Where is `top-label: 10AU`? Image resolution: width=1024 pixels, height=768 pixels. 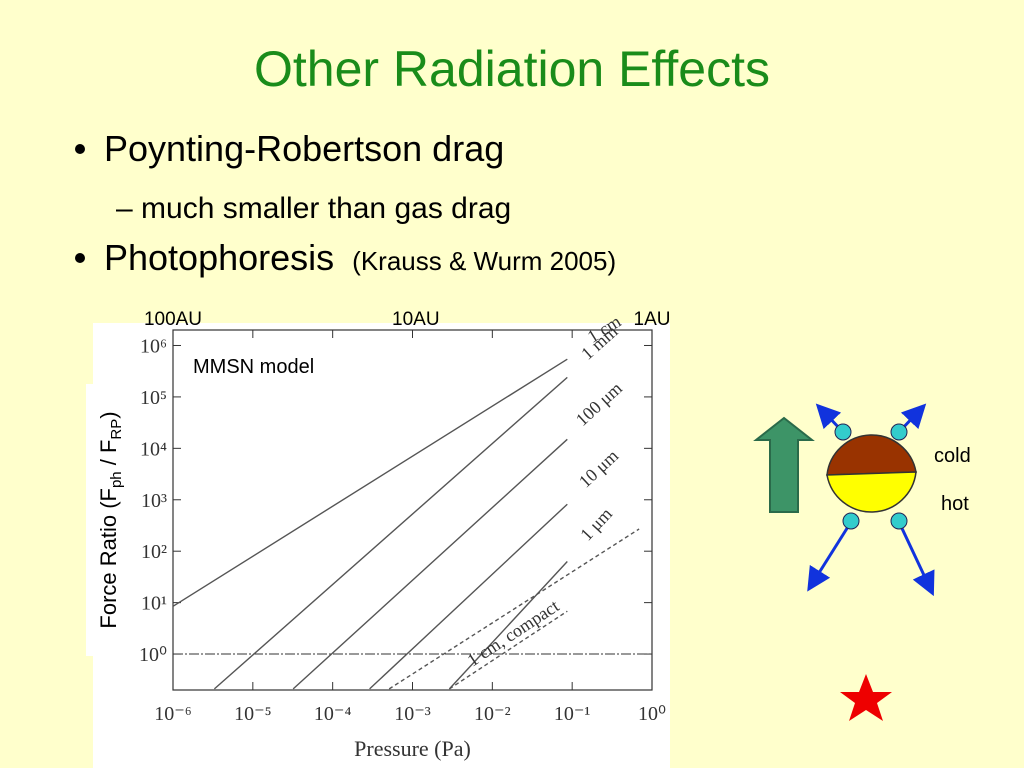
top-label: 10AU is located at coordinates (416, 319).